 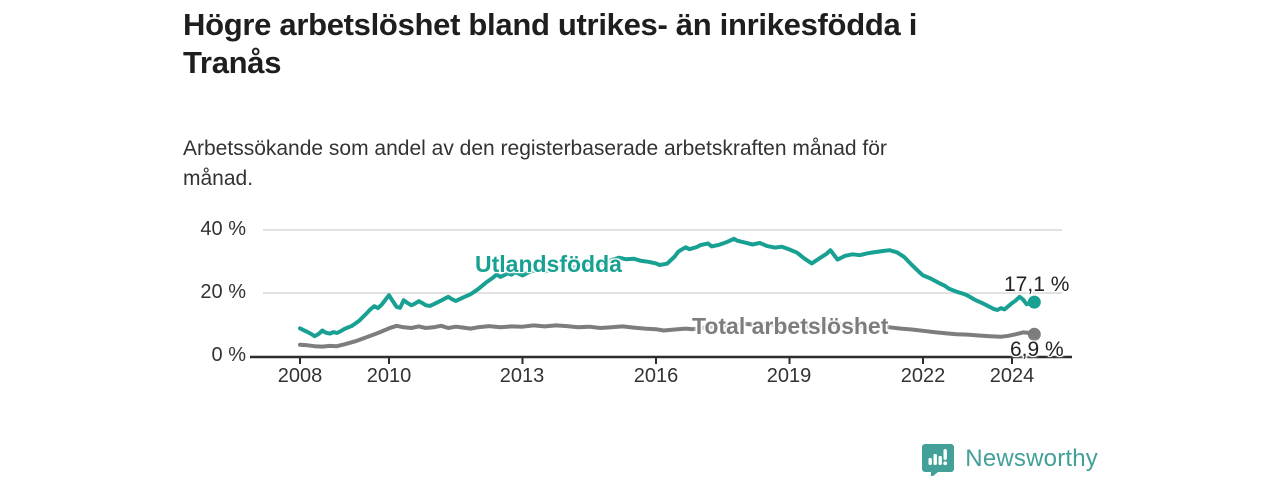 I want to click on newsworthy-logo: Newsworthy, so click(x=1009, y=459).